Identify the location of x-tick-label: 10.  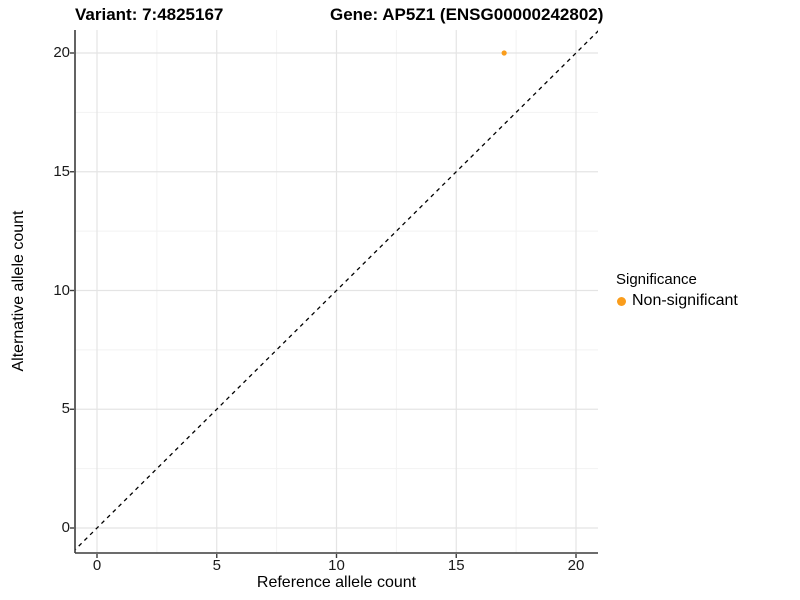
(336, 565).